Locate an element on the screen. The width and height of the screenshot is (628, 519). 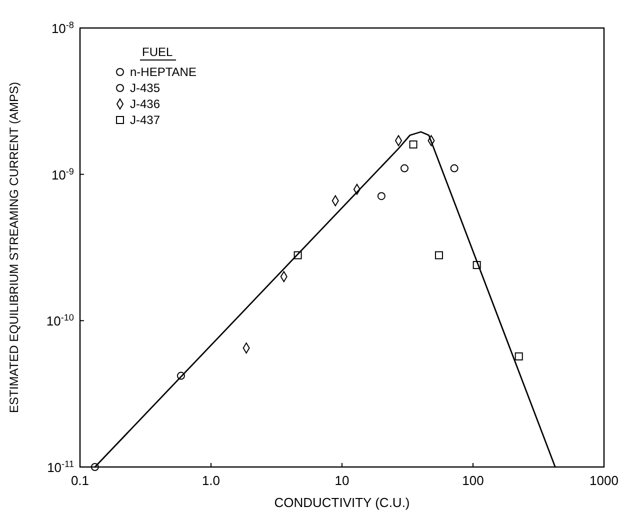
x-tick-label: 100 is located at coordinates (473, 480).